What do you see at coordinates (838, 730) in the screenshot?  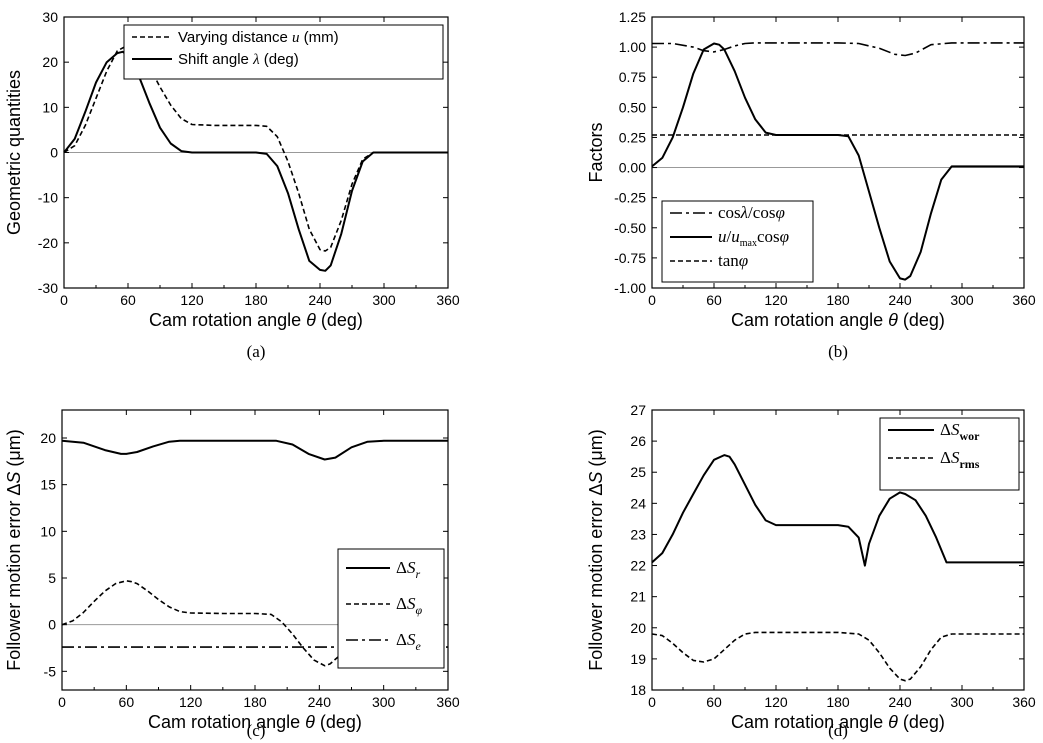 I see `panel-caption: (d)` at bounding box center [838, 730].